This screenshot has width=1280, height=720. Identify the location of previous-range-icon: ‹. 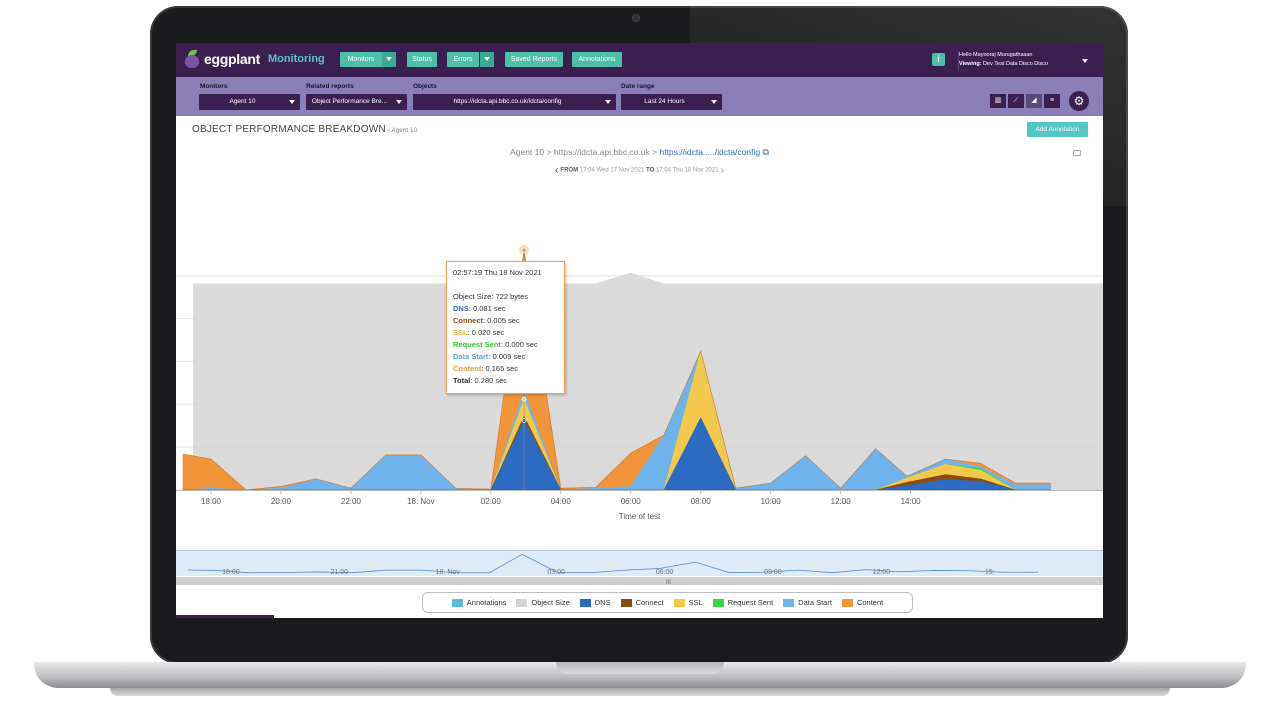
(556, 170).